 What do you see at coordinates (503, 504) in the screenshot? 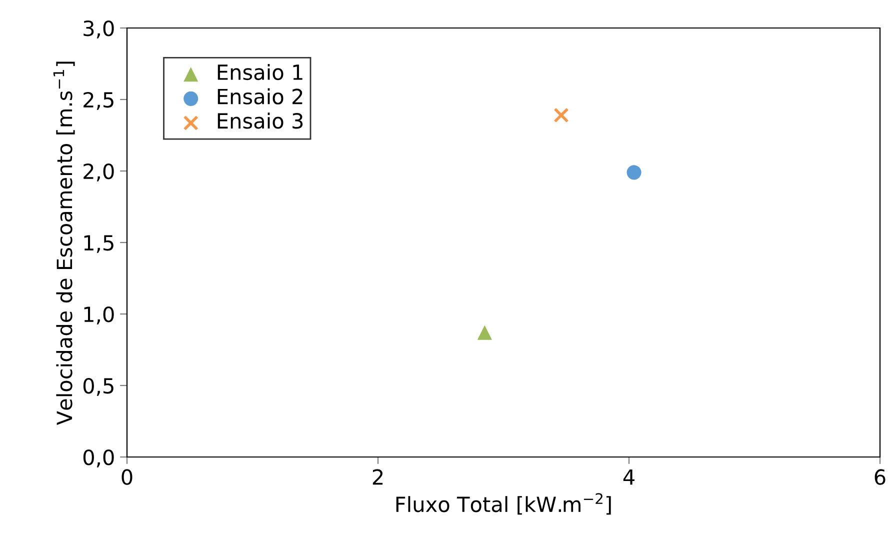
I see `x-axis-title: Fluxo Total [kW.m$^{−2}$]` at bounding box center [503, 504].